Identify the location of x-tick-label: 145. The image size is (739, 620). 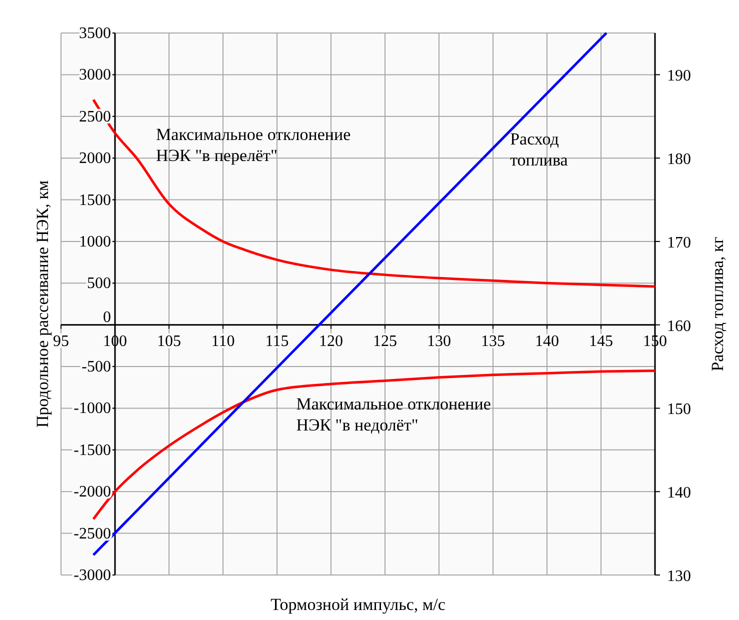
(601, 341).